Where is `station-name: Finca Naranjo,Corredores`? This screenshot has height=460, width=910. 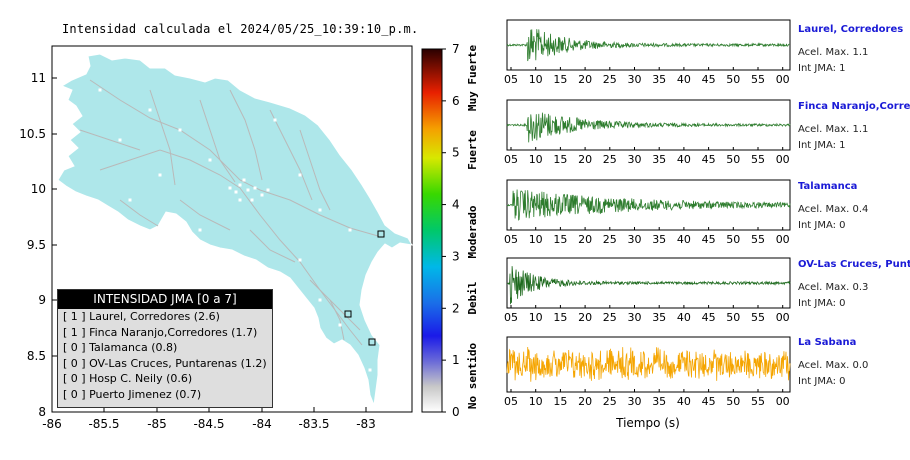
station-name: Finca Naranjo,Corredores is located at coordinates (854, 106).